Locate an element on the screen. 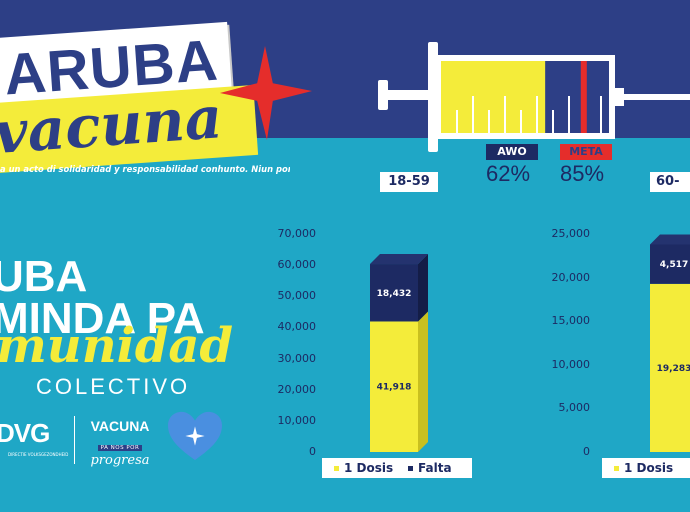 Image resolution: width=690 pixels, height=512 pixels. headline-line3: munidad is located at coordinates (117, 346).